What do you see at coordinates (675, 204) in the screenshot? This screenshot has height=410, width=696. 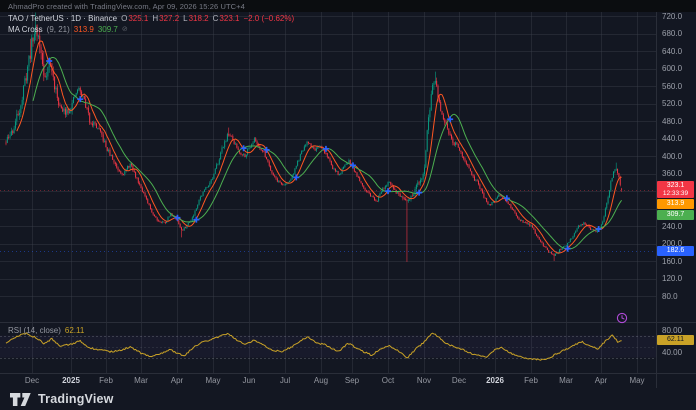 I see `ma-fast-label: 313.9` at bounding box center [675, 204].